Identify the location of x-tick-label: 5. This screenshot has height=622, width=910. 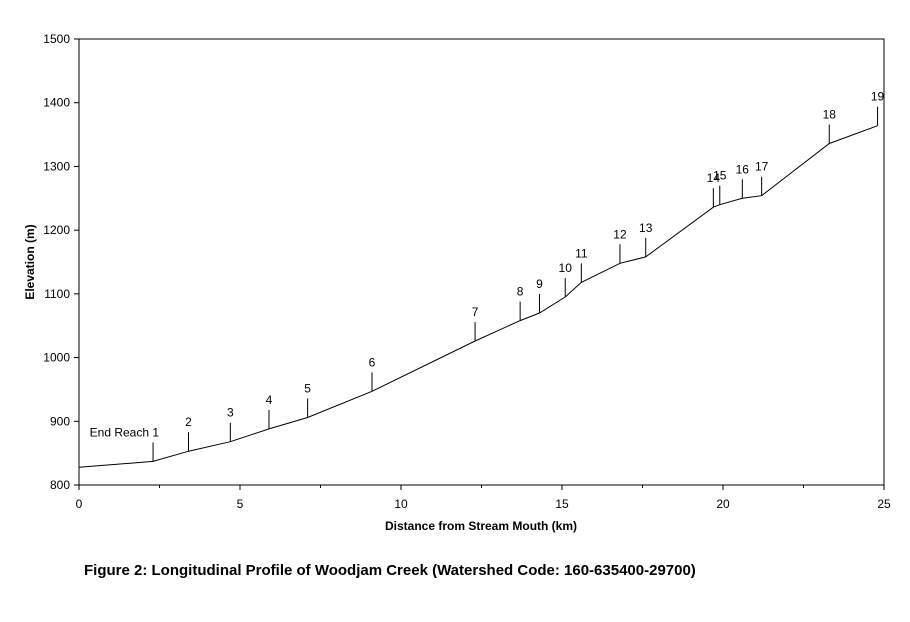
(240, 504).